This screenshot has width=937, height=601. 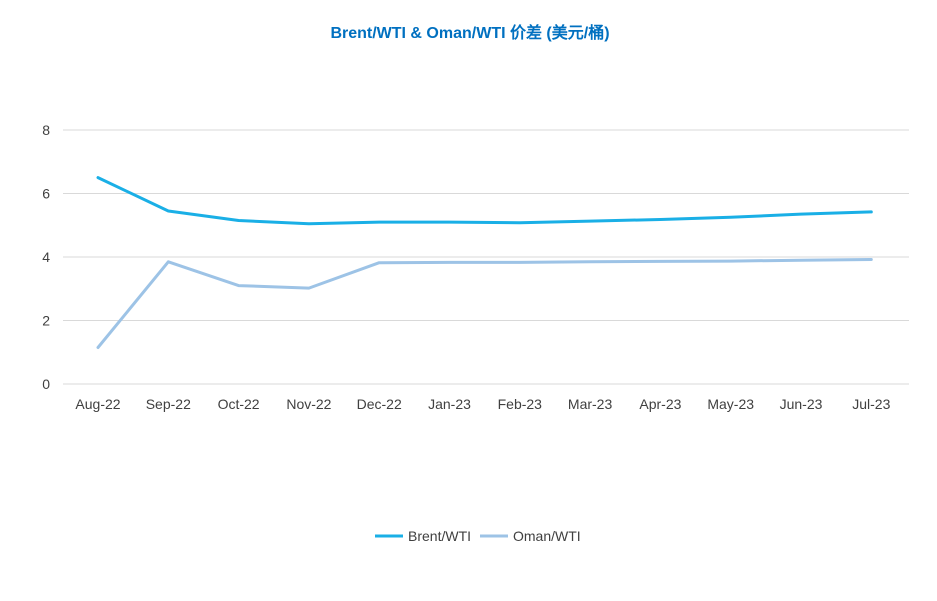 I want to click on series-line-brent-wti, so click(x=484, y=201).